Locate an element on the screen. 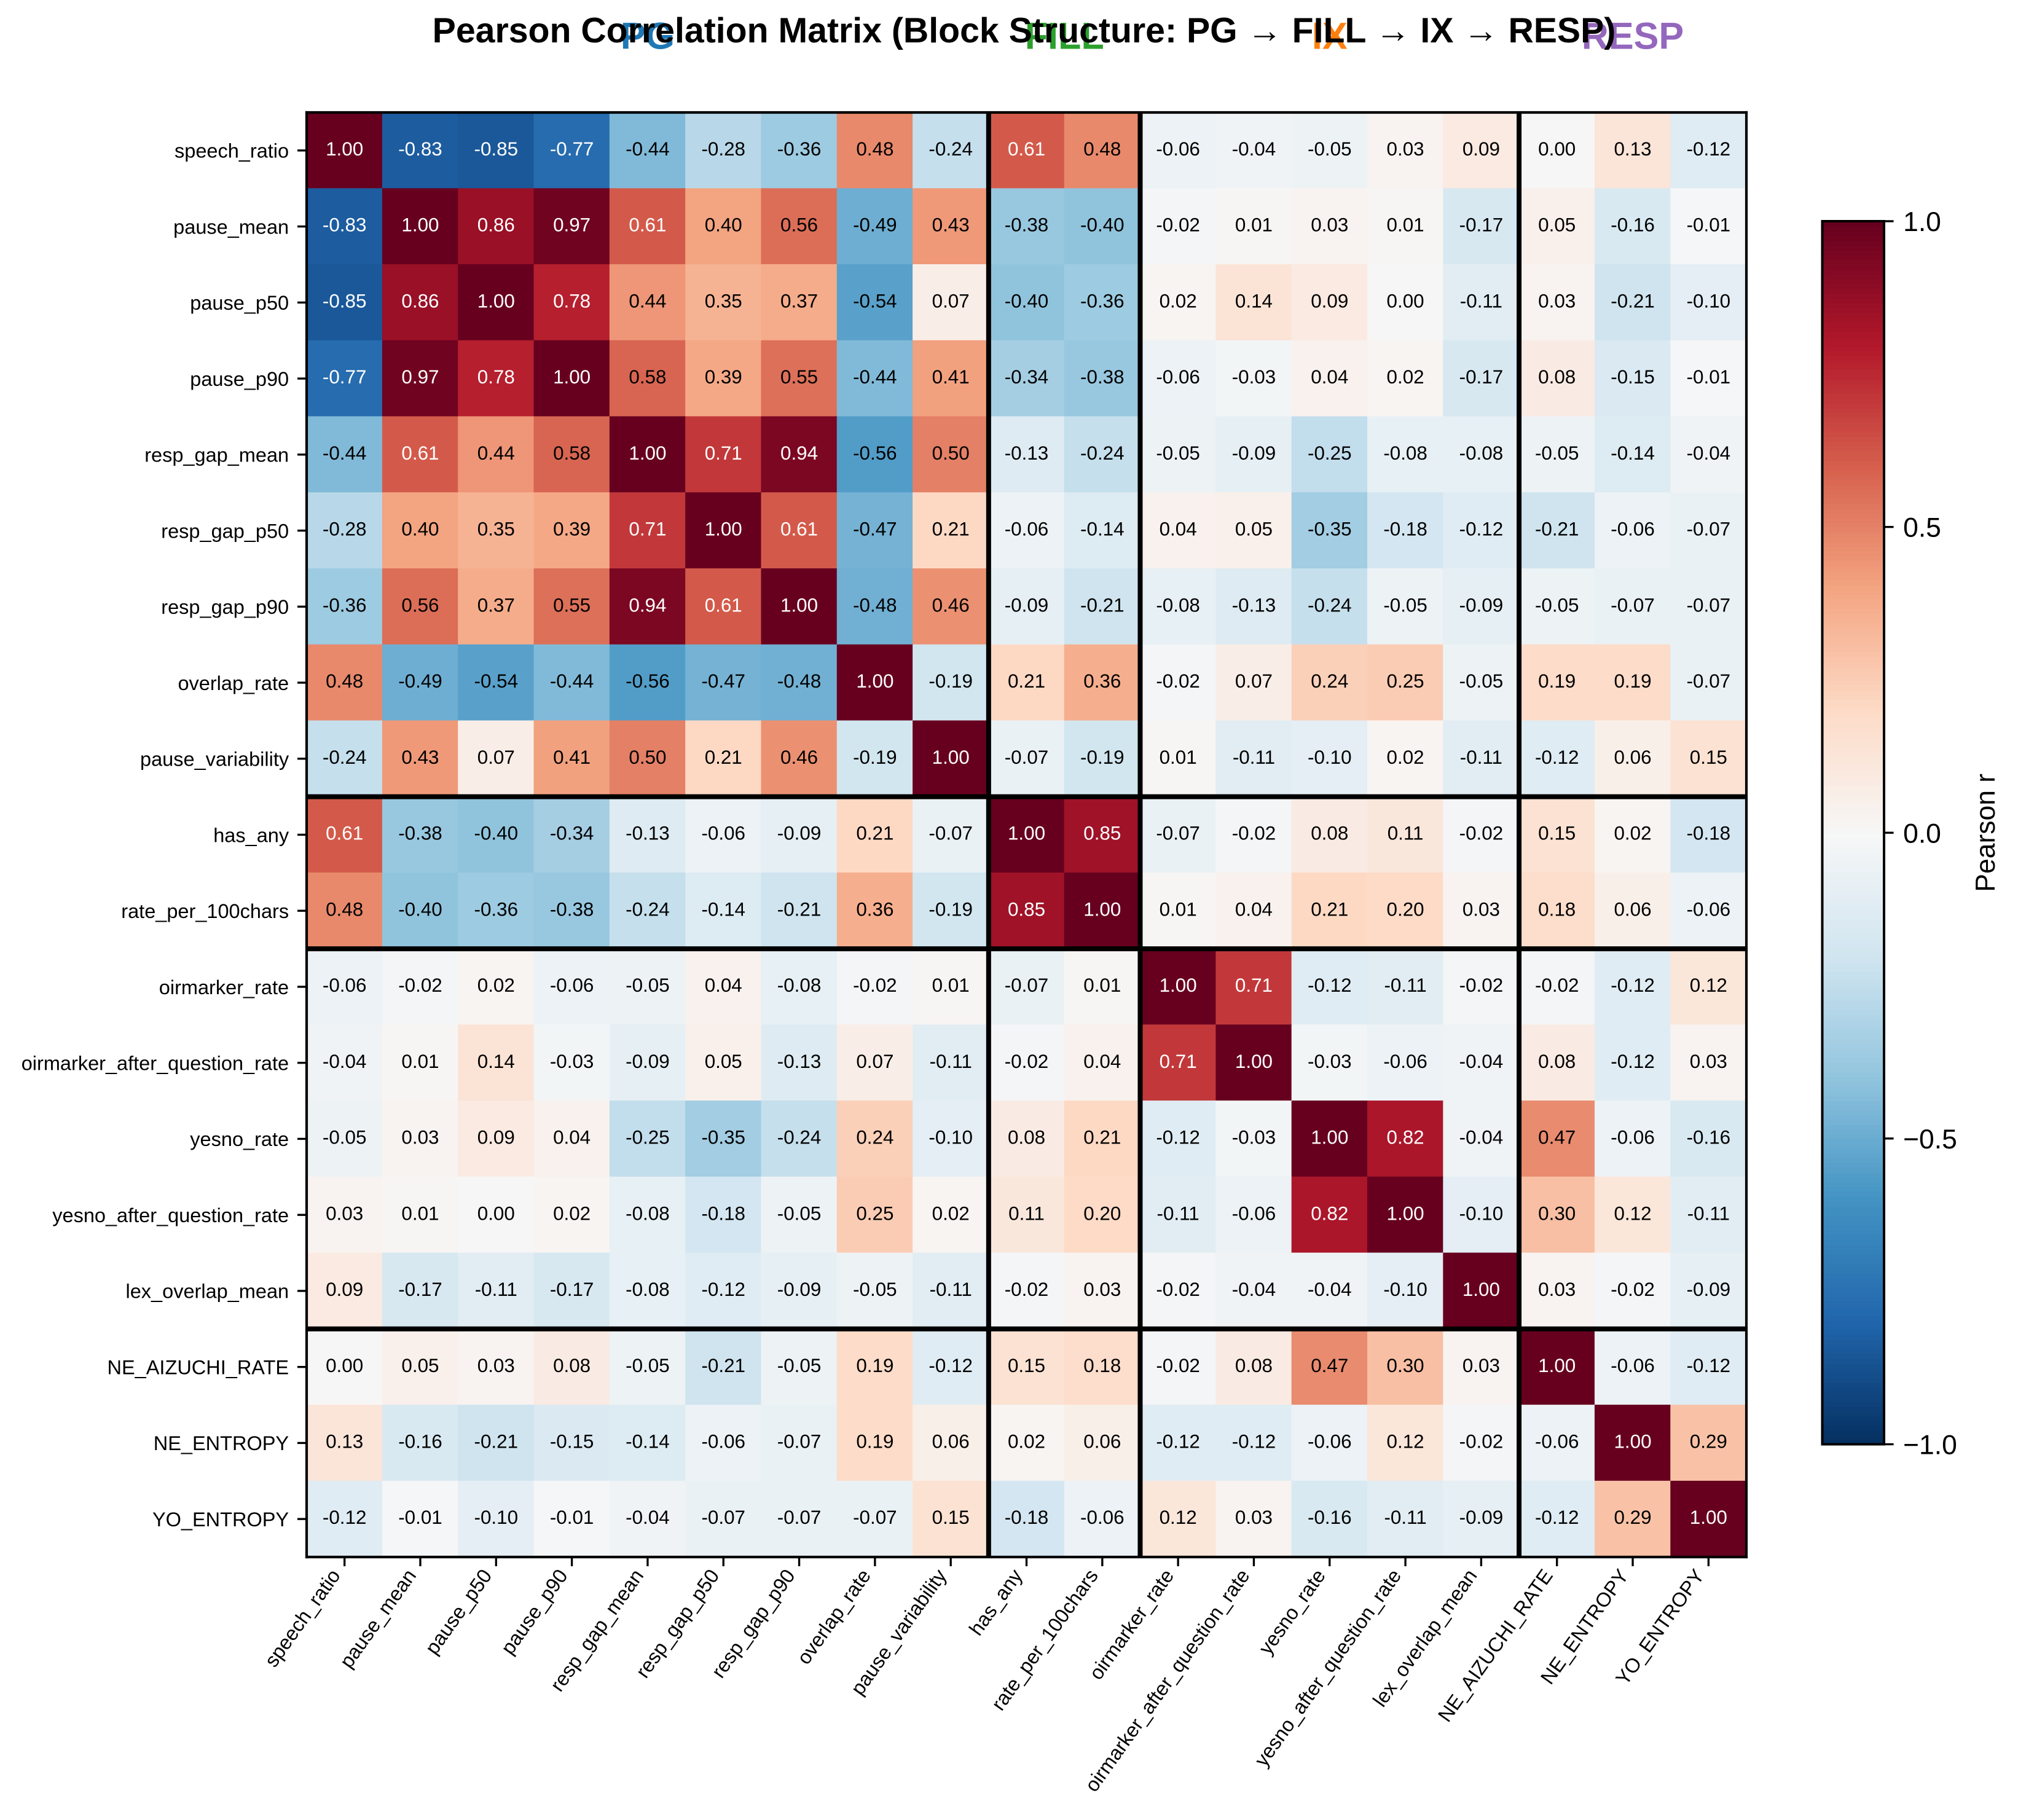  svg-text: -0.49 is located at coordinates (420, 681).